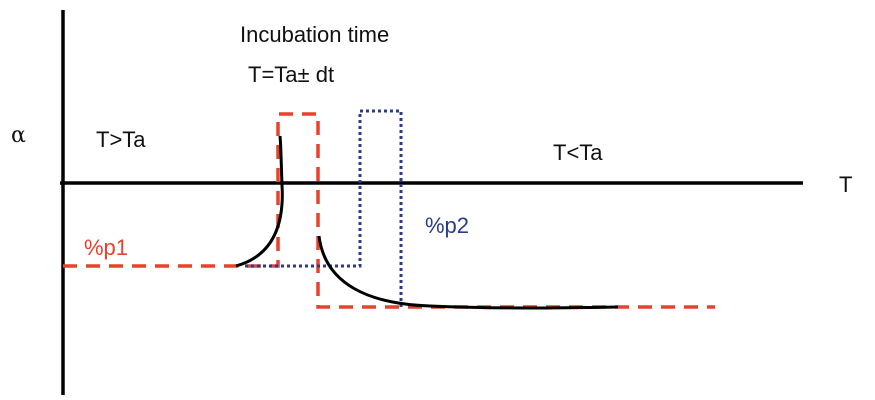  I want to click on curve-left-branch, so click(259, 201).